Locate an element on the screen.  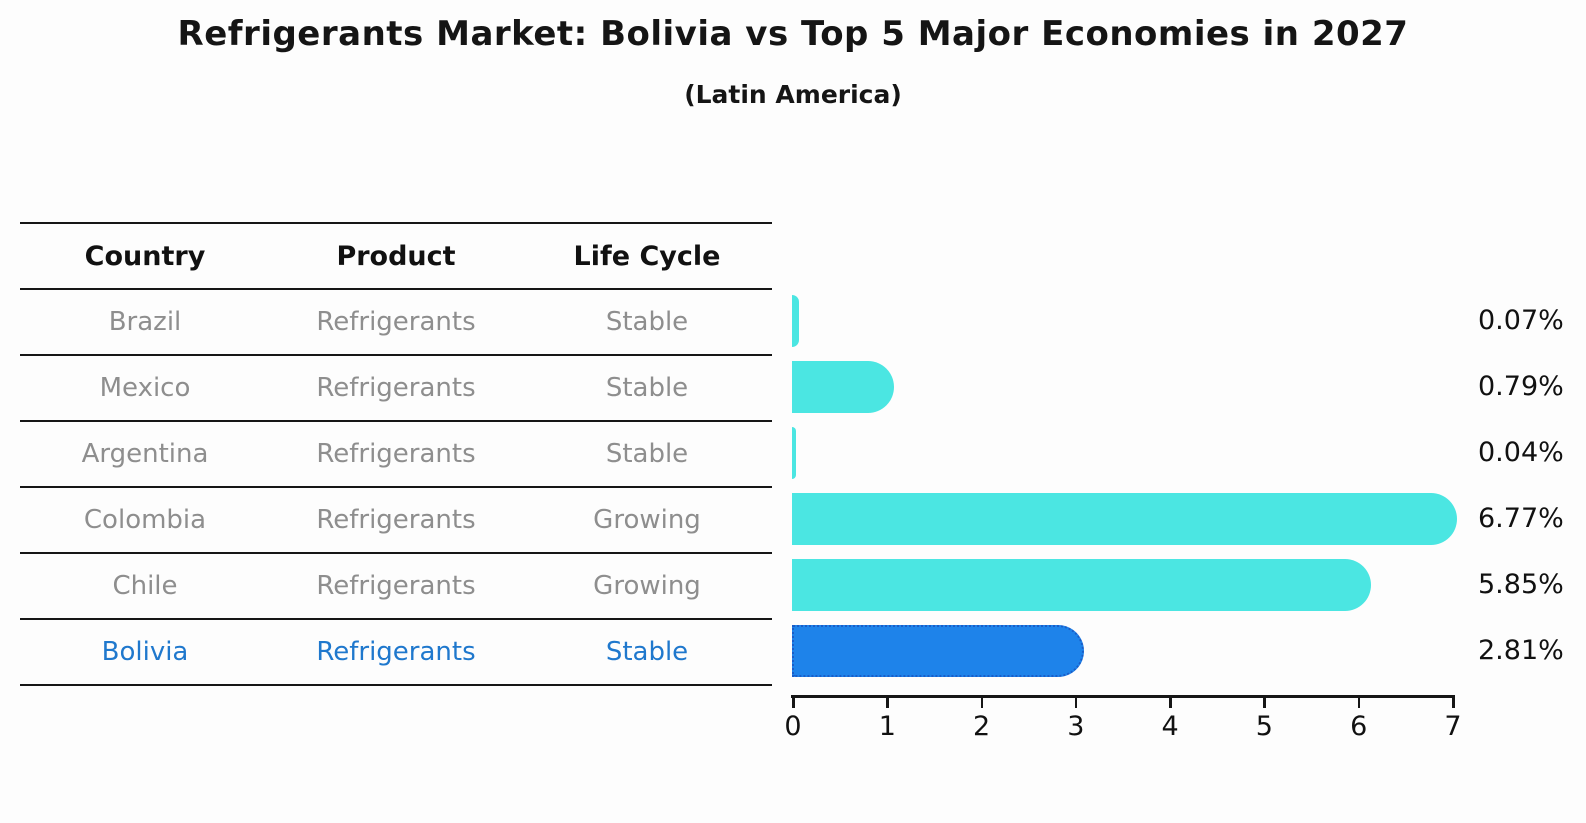
value-label-brazil: 0.07% is located at coordinates (1521, 320).